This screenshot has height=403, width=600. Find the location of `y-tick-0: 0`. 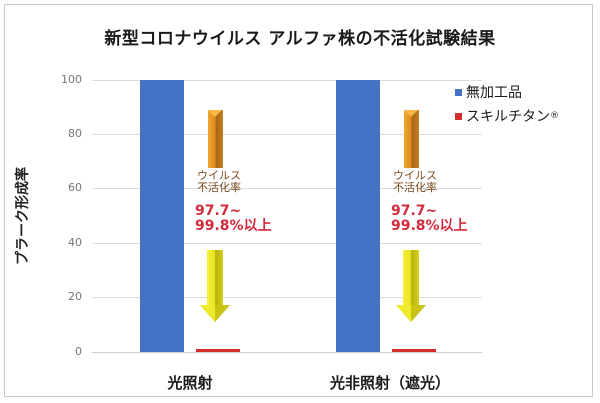

y-tick-0: 0 is located at coordinates (78, 351).